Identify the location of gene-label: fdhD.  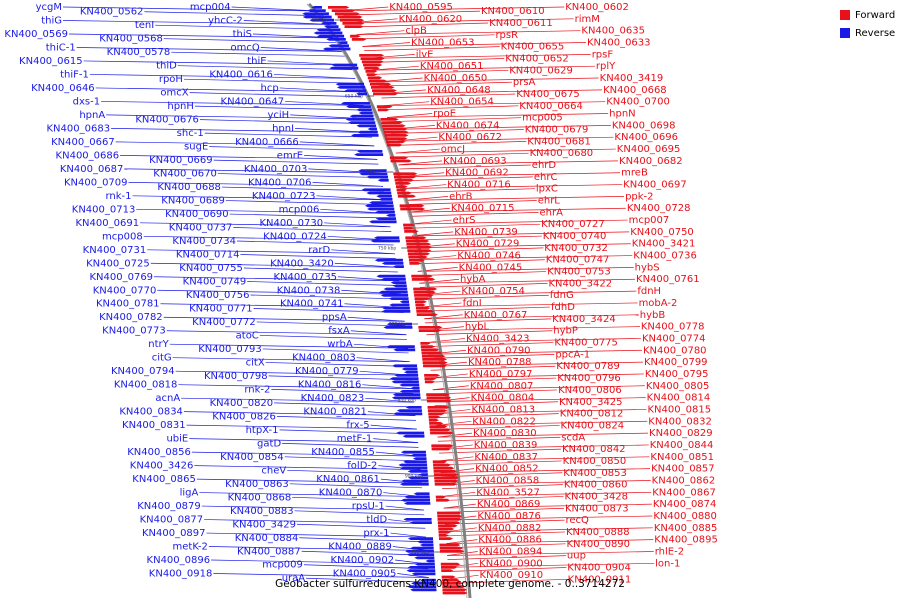
(563, 307).